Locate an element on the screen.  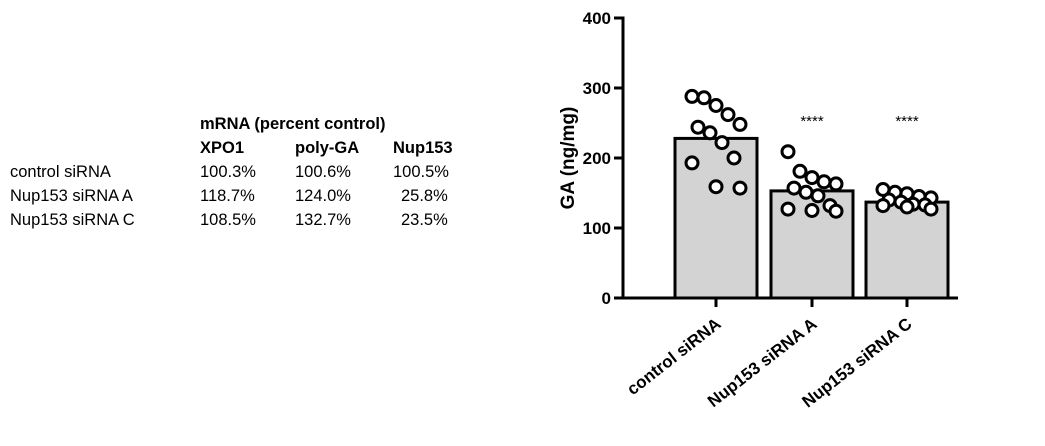
table-row: control siRNA 100.3% 100.6% 100.5% is located at coordinates (246, 172).